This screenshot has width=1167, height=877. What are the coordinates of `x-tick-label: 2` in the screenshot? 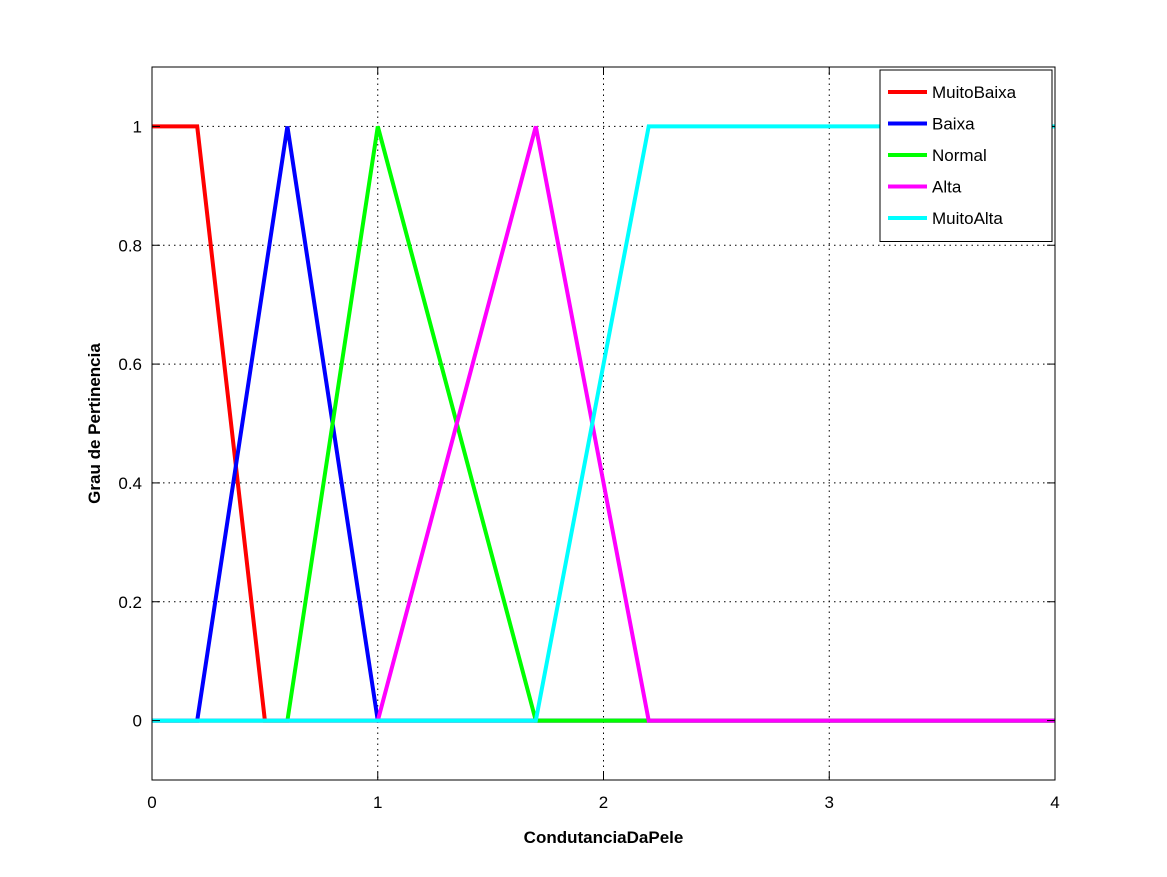 It's located at (603, 802).